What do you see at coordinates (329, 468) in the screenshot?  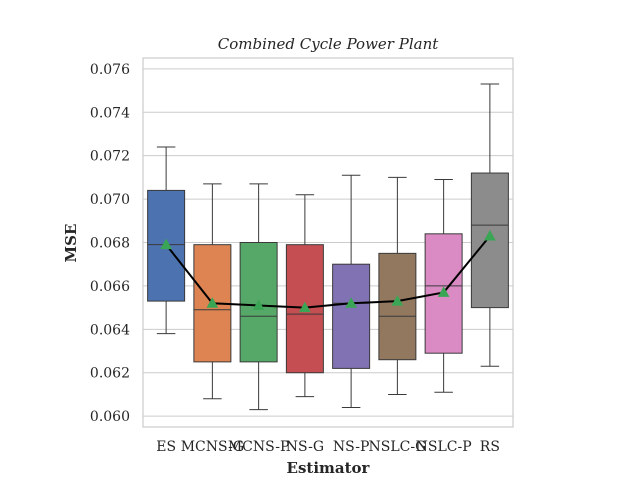 I see `x-axis-label: Estimator` at bounding box center [329, 468].